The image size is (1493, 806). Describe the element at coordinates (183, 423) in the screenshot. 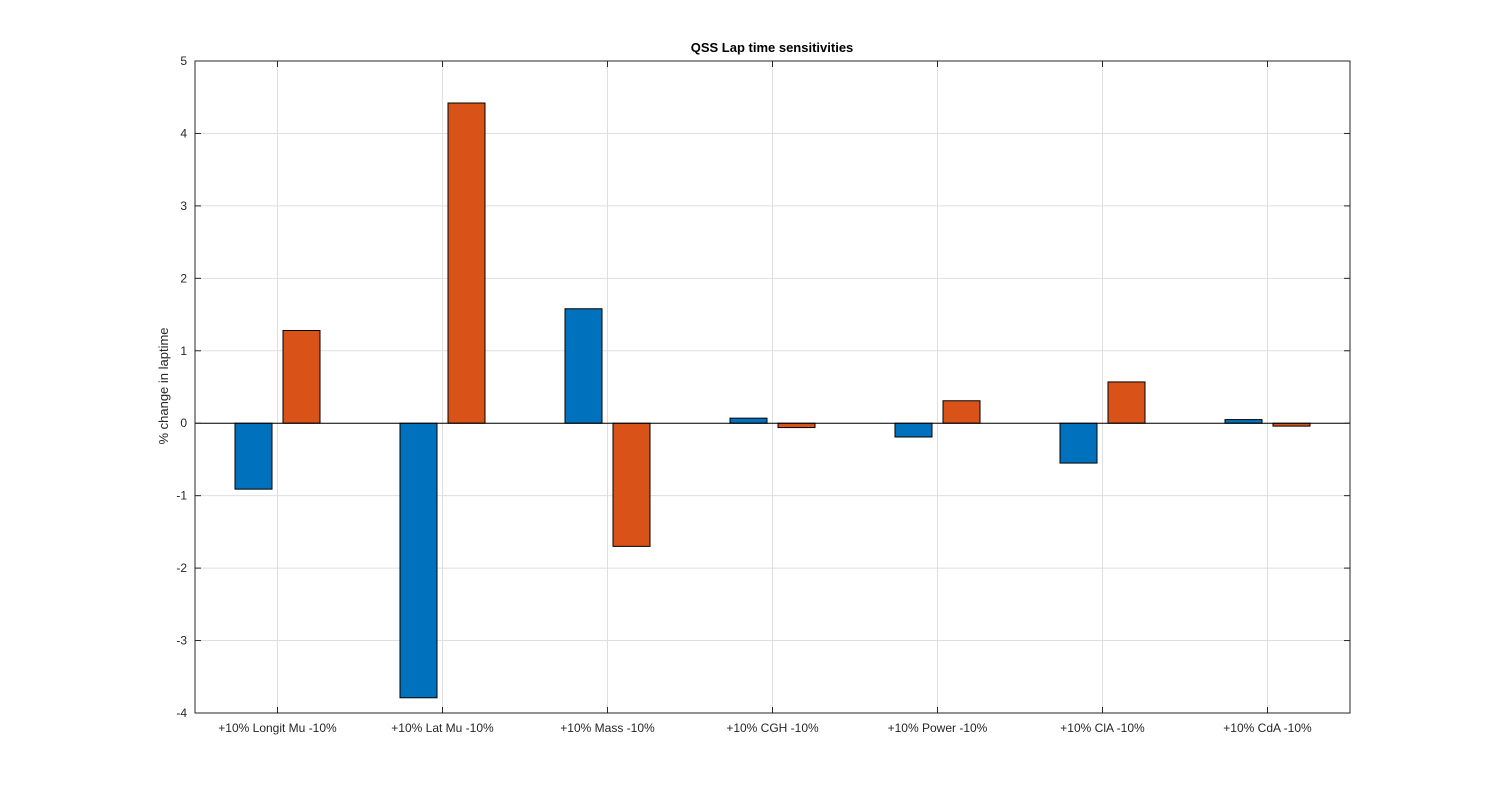

I see `y-tick-label: 0` at that location.